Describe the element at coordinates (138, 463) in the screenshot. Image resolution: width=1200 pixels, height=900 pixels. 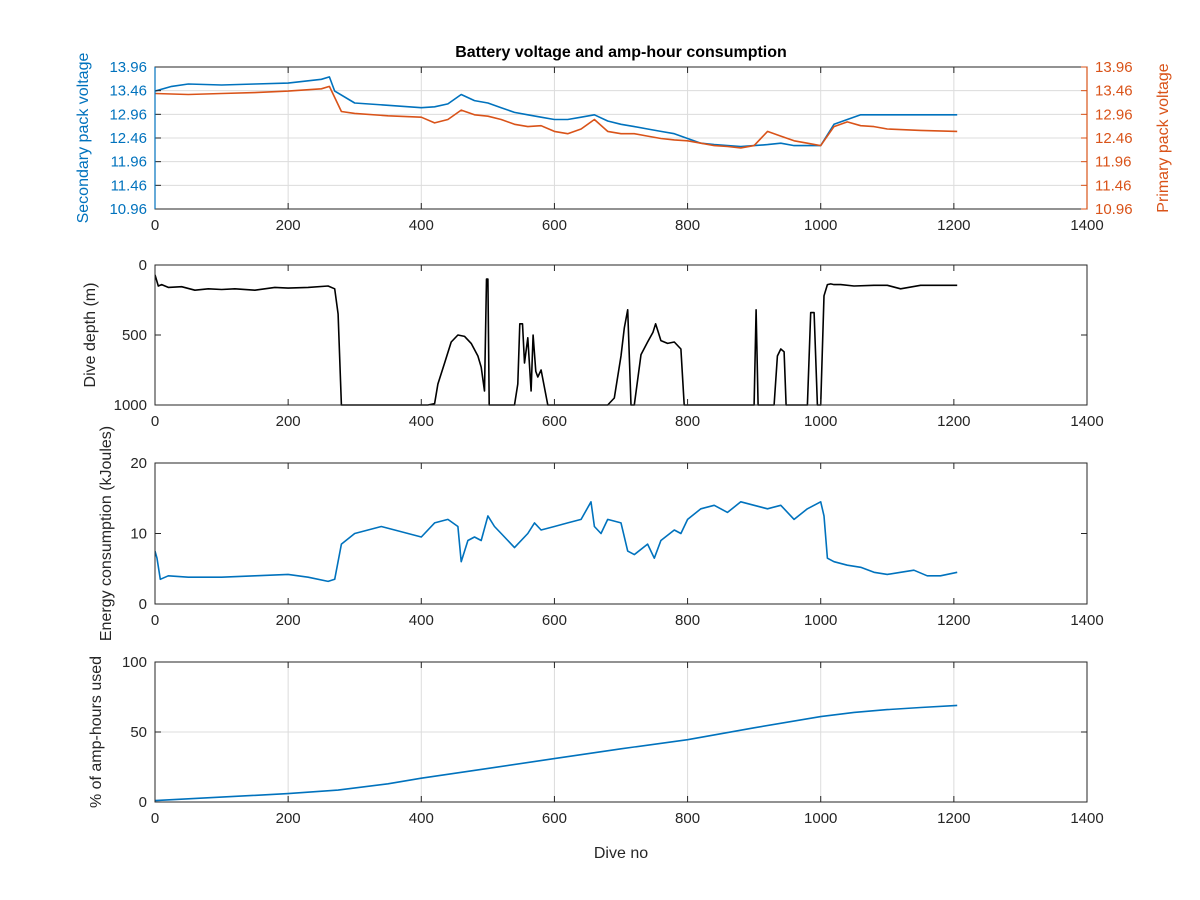
I see `y-tick-label: 20` at that location.